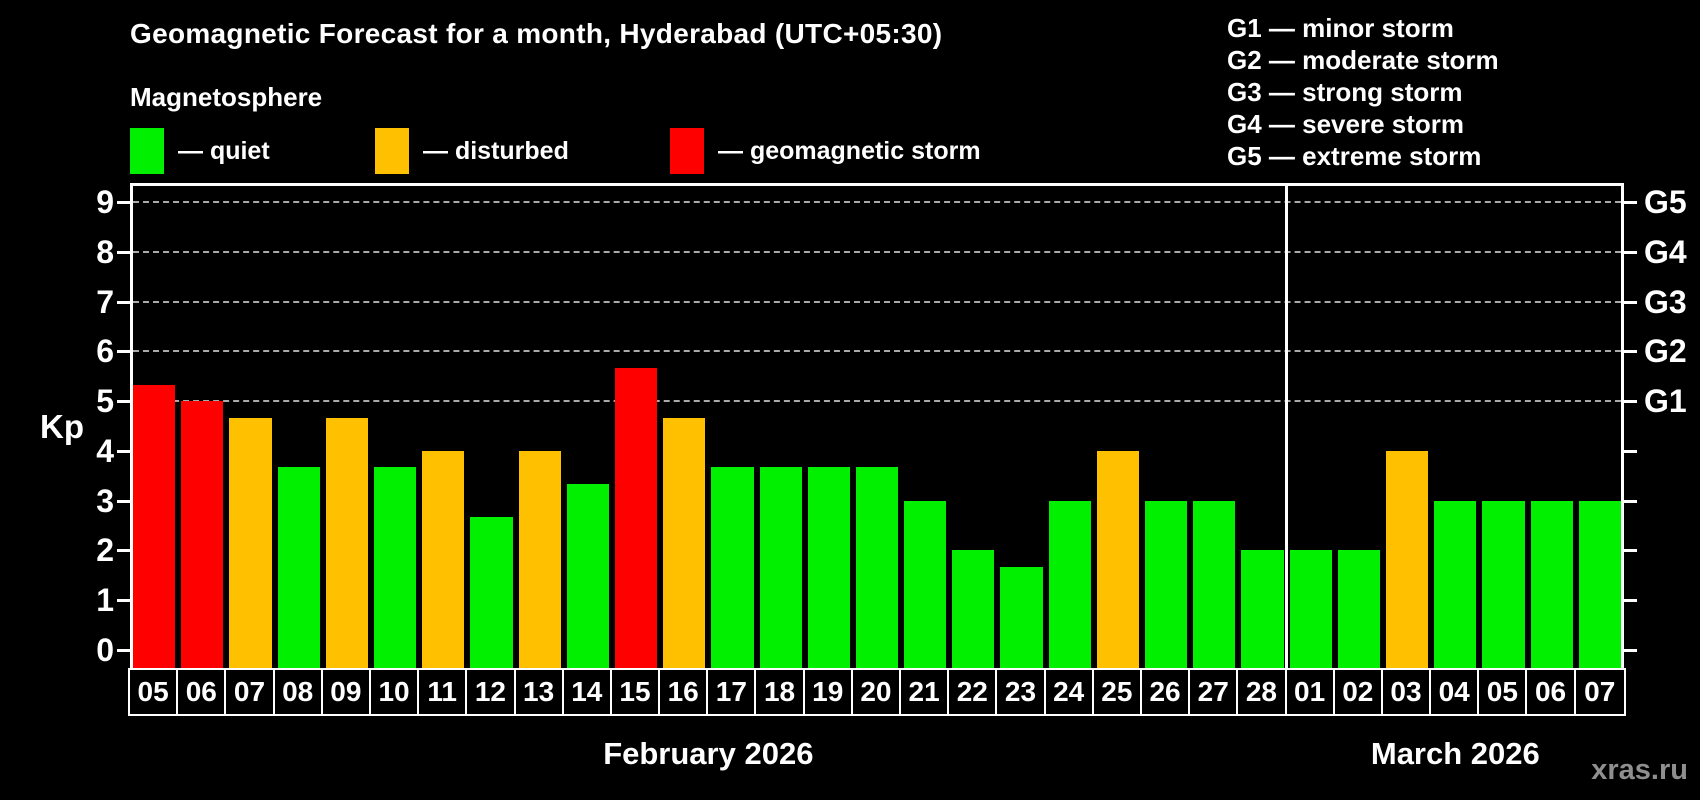 This screenshot has height=800, width=1700. I want to click on y-tick-label: 2, so click(105, 550).